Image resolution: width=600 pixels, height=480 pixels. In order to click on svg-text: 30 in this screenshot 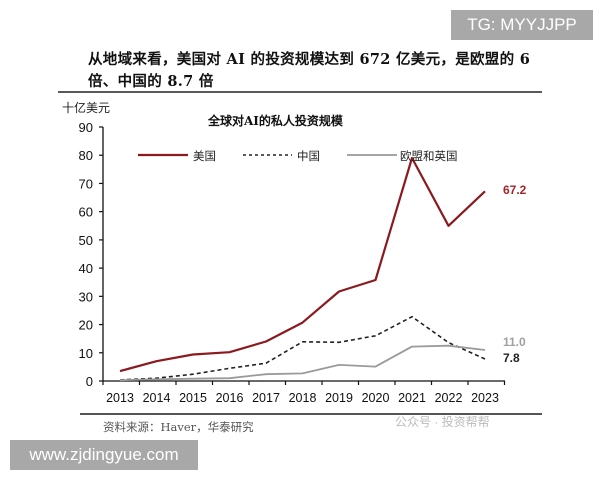, I will do `click(86, 296)`.